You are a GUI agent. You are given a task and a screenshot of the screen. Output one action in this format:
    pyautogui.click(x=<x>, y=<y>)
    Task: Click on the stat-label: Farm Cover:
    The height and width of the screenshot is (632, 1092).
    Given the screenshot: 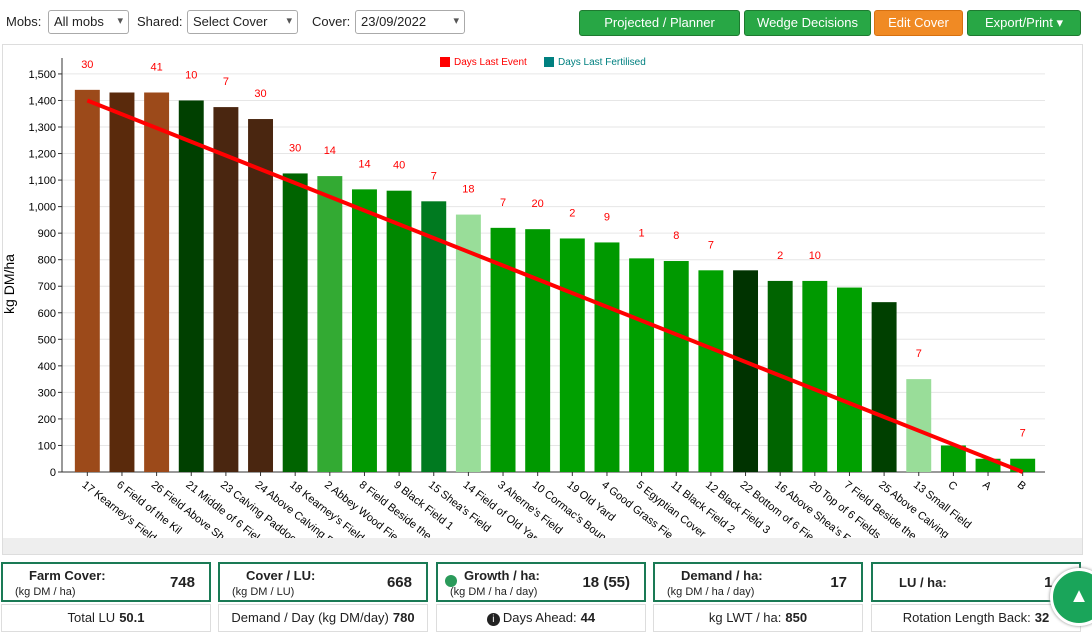 What is the action you would take?
    pyautogui.click(x=67, y=575)
    